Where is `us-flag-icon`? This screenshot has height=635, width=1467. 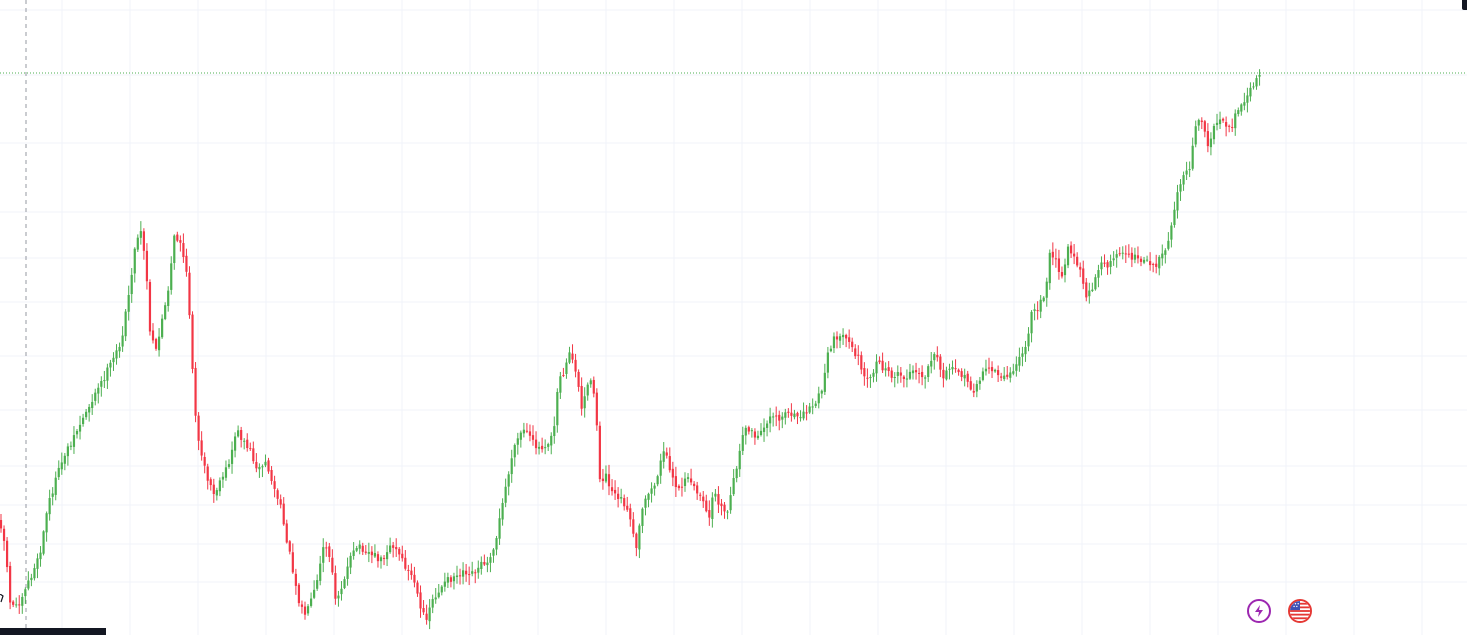 us-flag-icon is located at coordinates (1300, 611).